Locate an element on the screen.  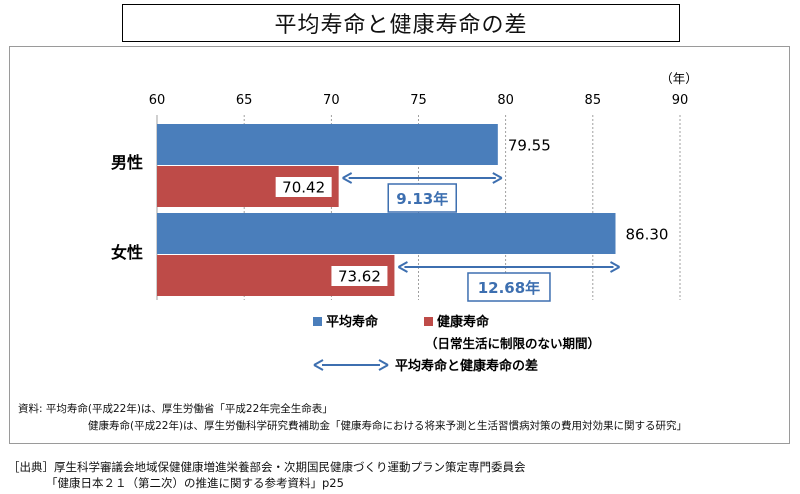
legend-label-gap: 平均寿命と健康寿命の差 is located at coordinates (466, 366).